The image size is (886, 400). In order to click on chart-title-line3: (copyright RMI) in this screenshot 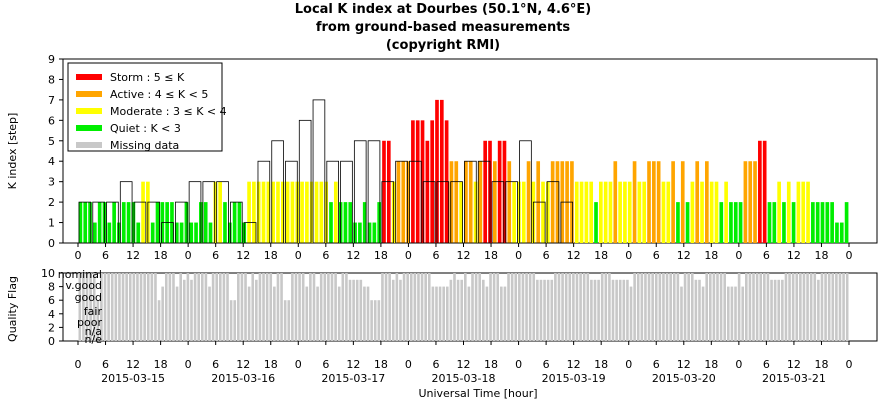, I will do `click(443, 45)`.